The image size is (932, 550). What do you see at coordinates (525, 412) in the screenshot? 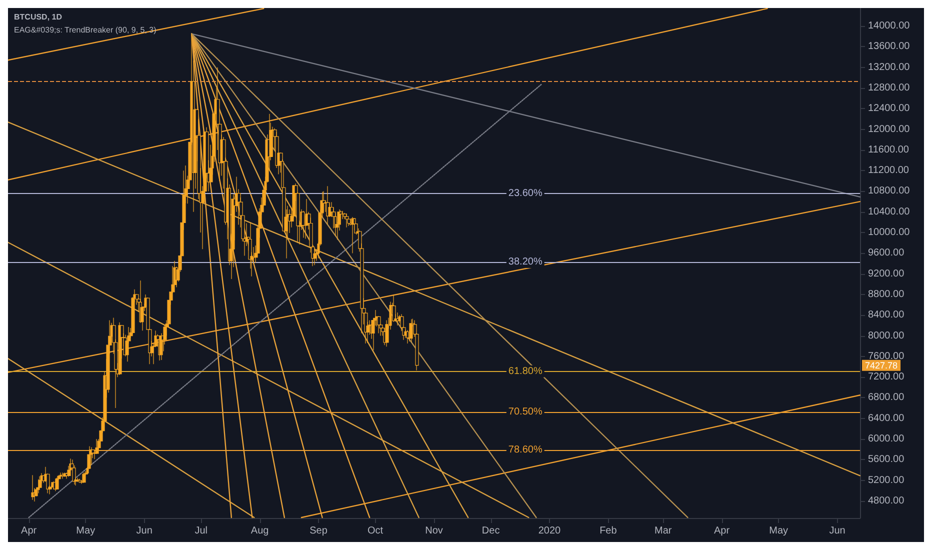
I see `annotation: 70.50%` at bounding box center [525, 412].